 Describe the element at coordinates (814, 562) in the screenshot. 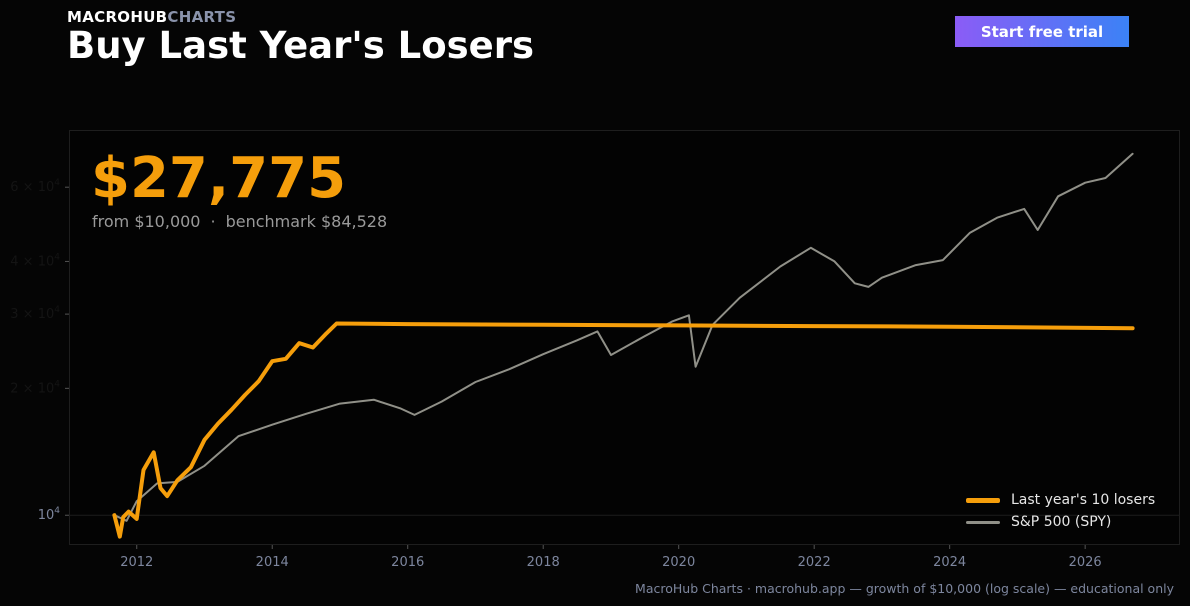

I see `x-tick-label-2022: 2022` at that location.